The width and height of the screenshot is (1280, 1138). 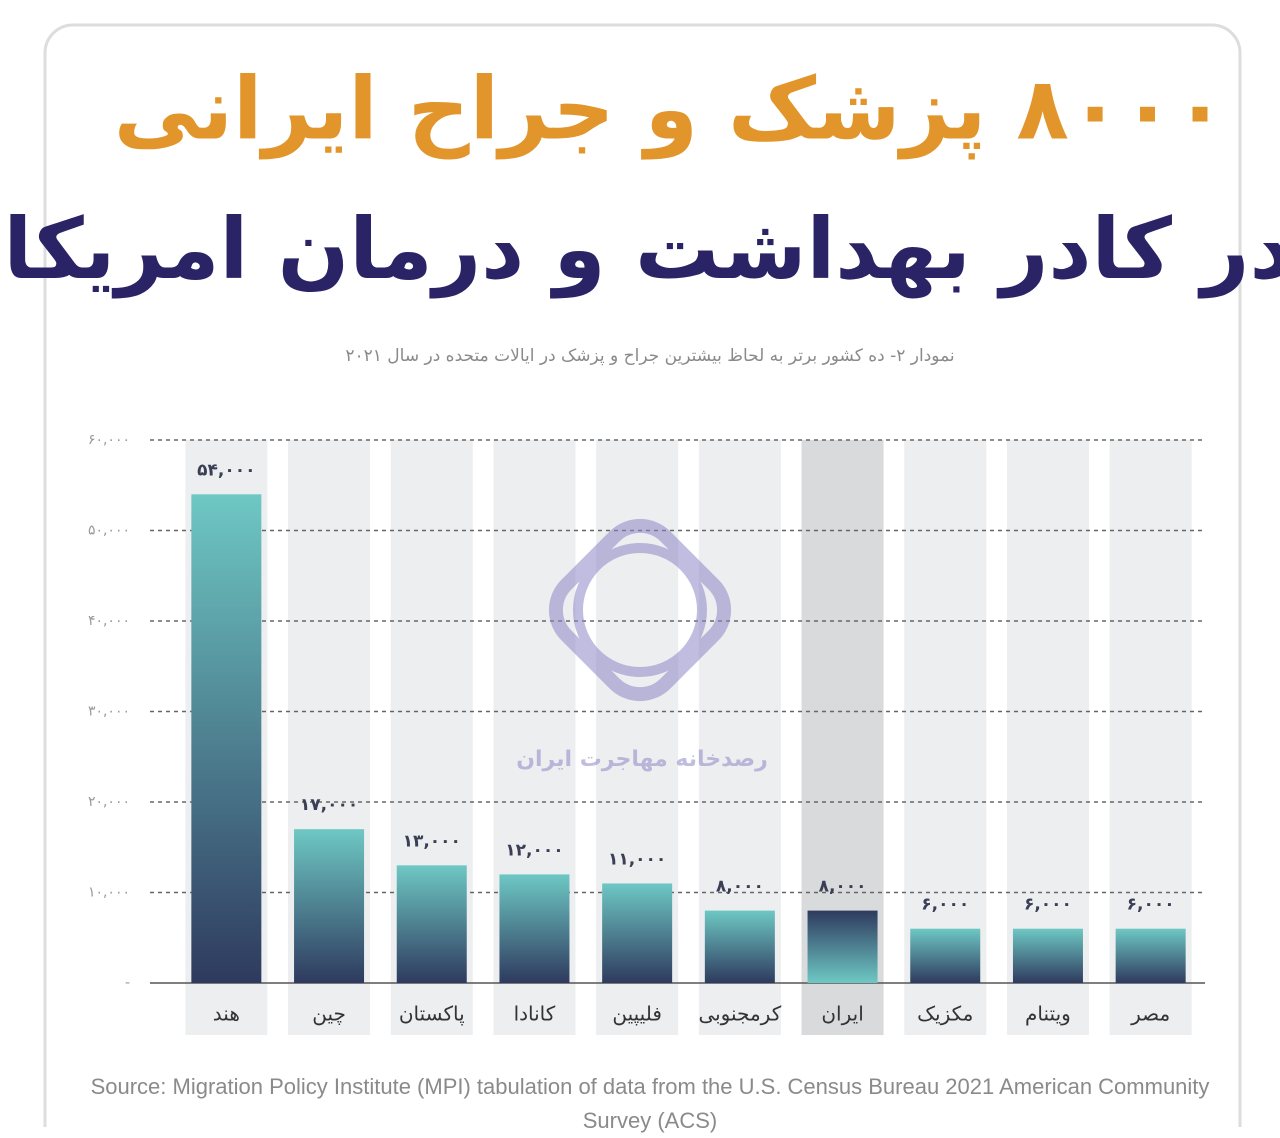 I want to click on x-tick-label: کرمجنوبی, so click(x=739, y=1014).